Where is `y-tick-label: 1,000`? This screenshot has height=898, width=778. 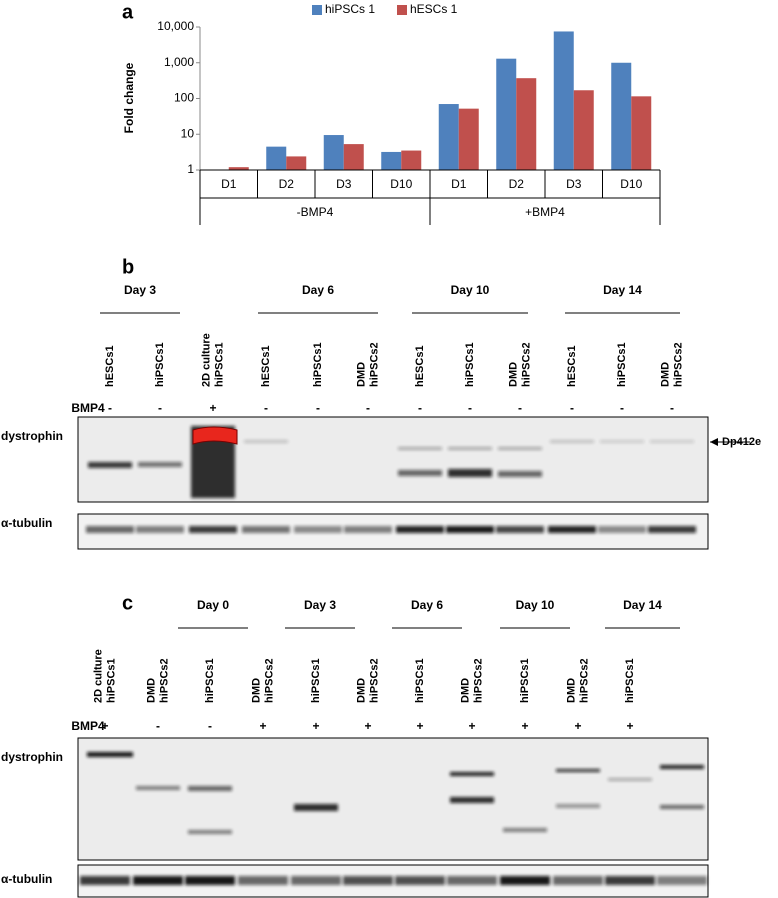
y-tick-label: 1,000 is located at coordinates (179, 62).